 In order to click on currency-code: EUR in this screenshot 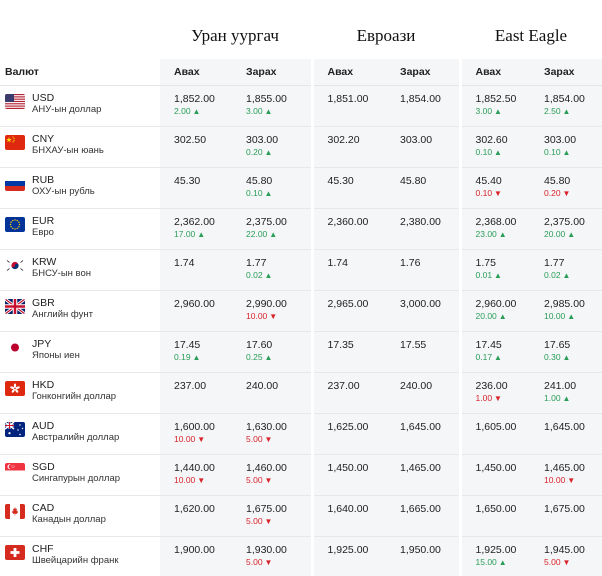, I will do `click(43, 220)`.